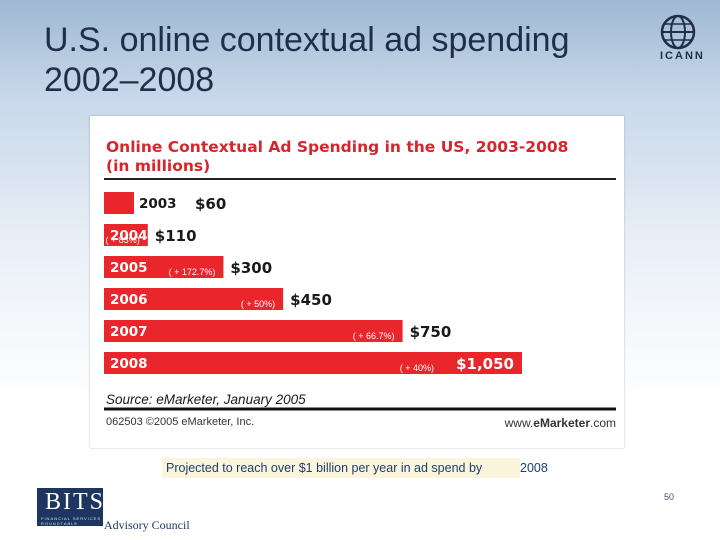  I want to click on brand-bold: eMarketer, so click(561, 423).